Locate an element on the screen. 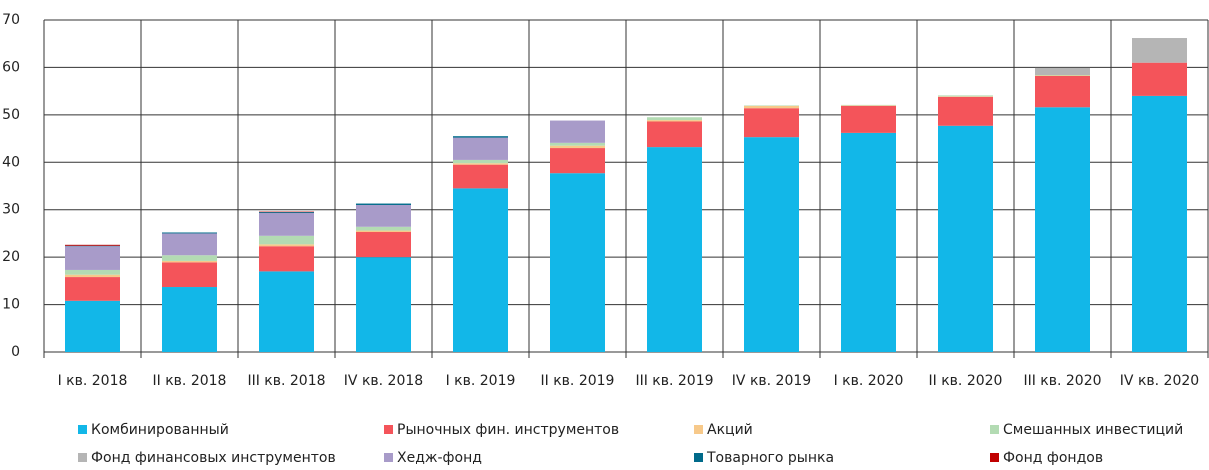 The image size is (1209, 470). x-tick-label: IV кв. 2019 is located at coordinates (771, 381).